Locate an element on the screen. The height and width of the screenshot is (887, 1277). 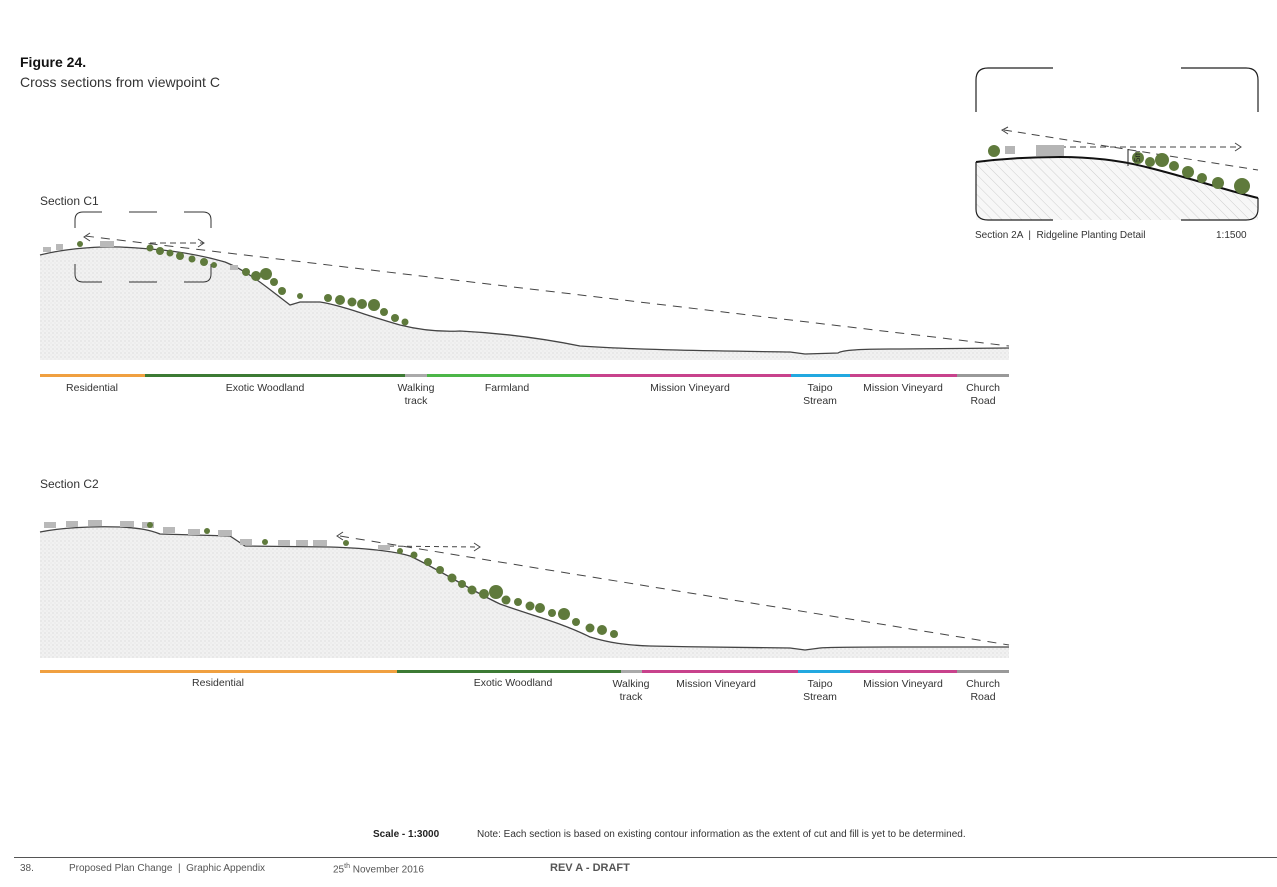
footer-divider is located at coordinates (645, 857).